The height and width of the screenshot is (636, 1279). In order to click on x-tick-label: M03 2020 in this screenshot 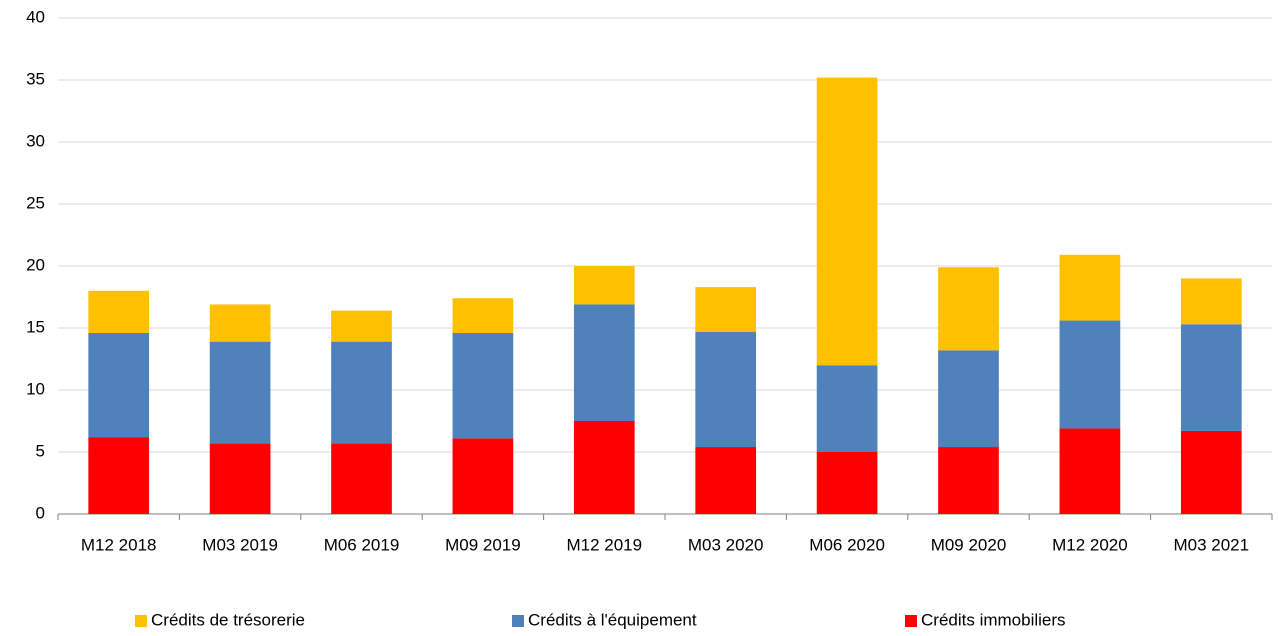, I will do `click(726, 544)`.